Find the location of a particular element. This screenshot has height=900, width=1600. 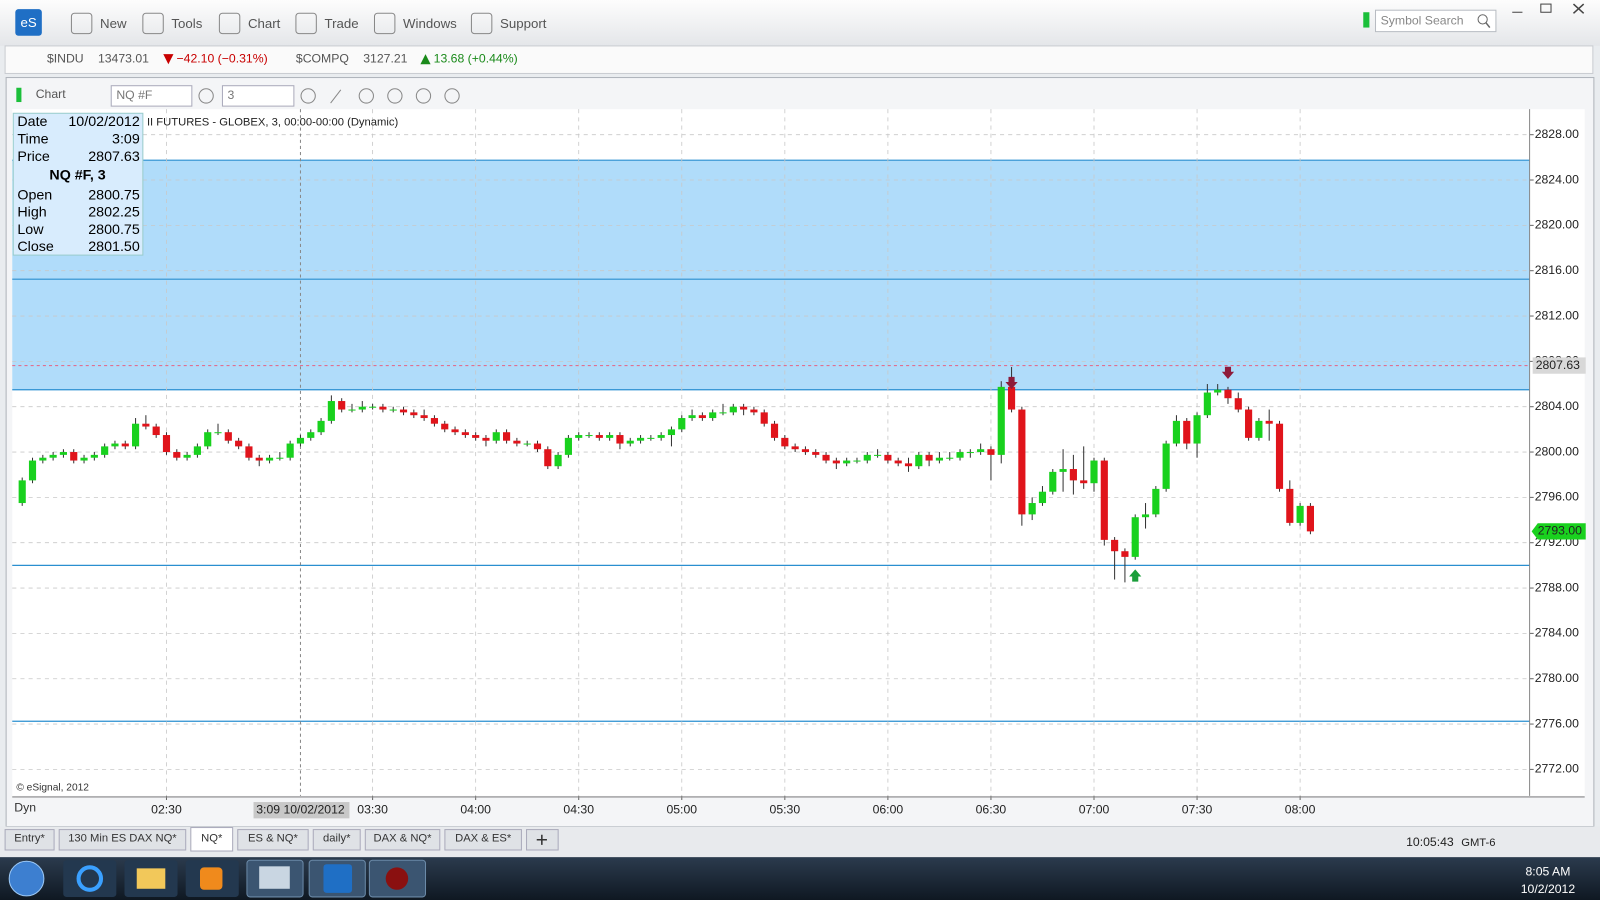

last-price-flag is located at coordinates (1558, 531).